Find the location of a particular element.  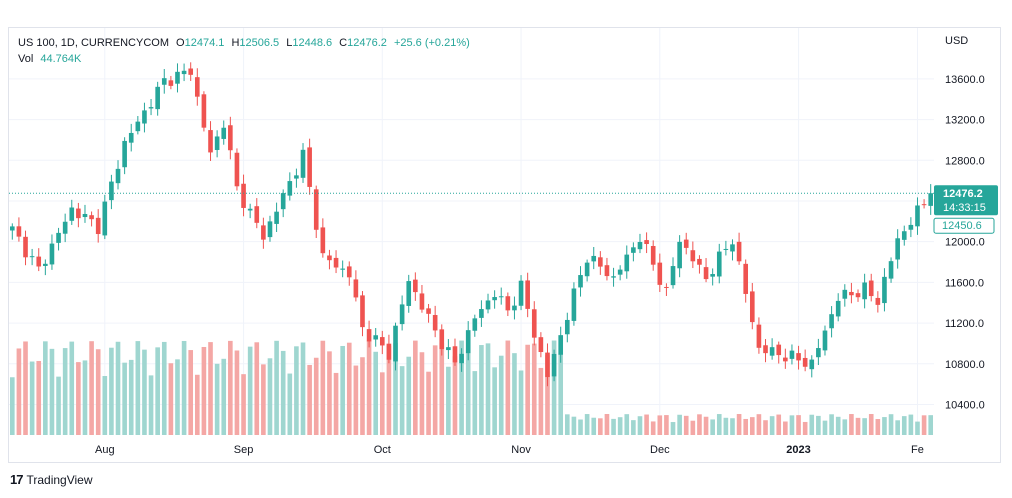

tradingview-watermark: 17 TradingView is located at coordinates (51, 479).